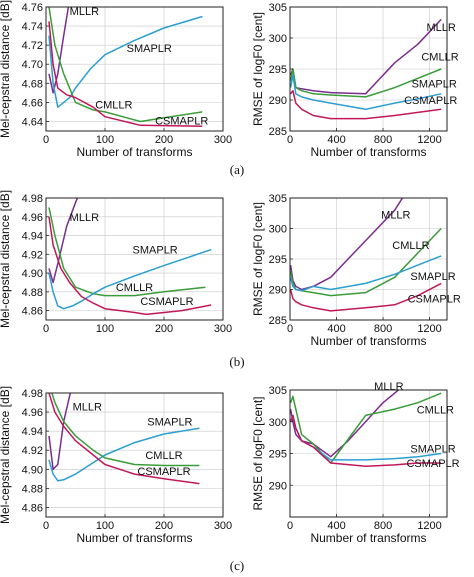 Image resolution: width=474 pixels, height=577 pixels. What do you see at coordinates (32, 413) in the screenshot?
I see `y-tick-label: 4.96` at bounding box center [32, 413].